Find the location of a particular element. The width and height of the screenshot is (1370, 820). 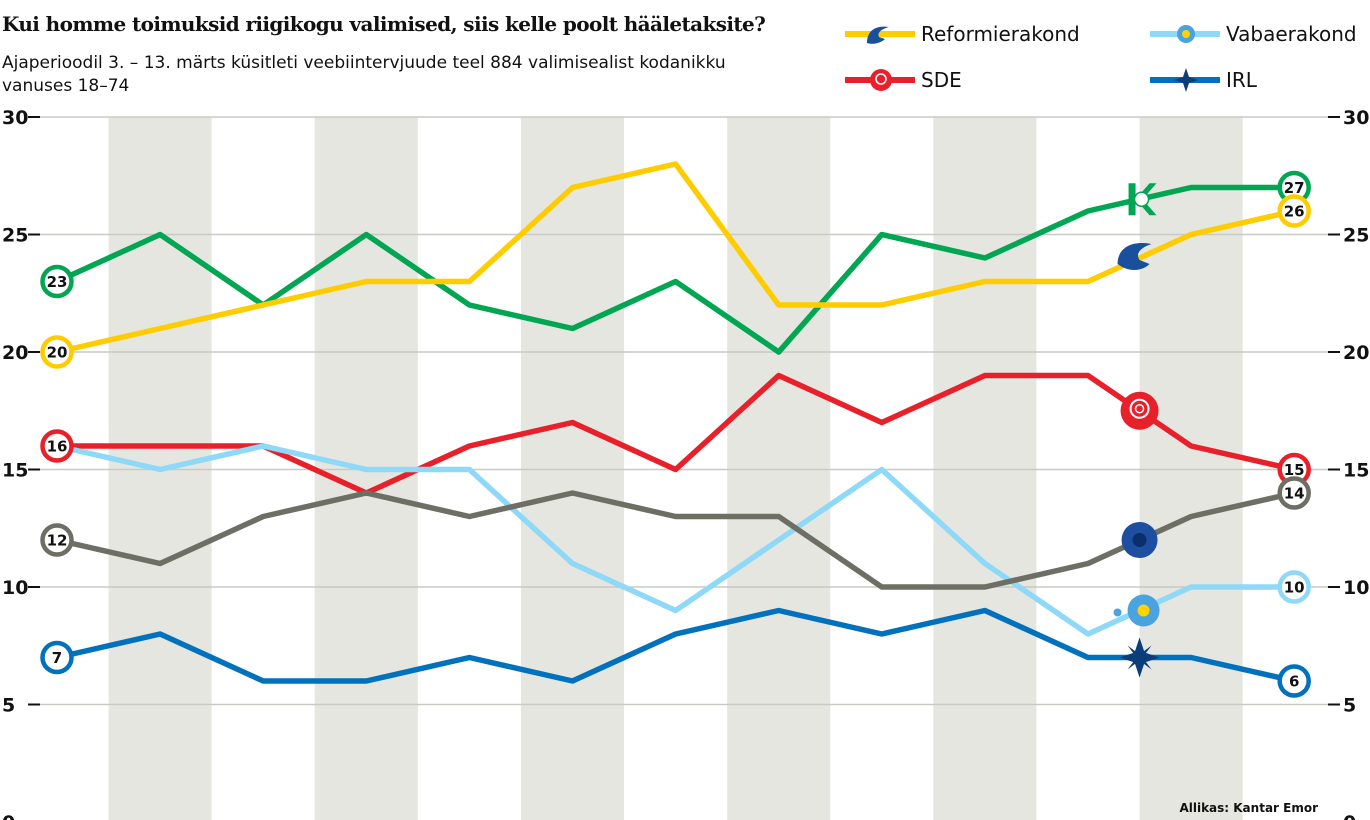

legend-label: Vabaerakond is located at coordinates (1291, 34).